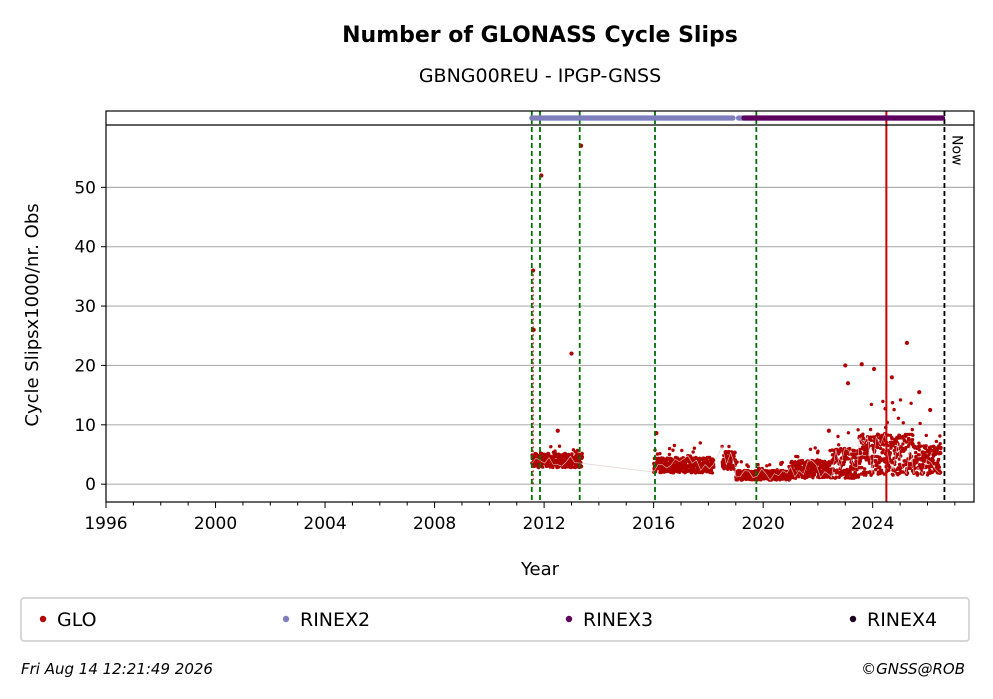 This screenshot has width=993, height=699. Describe the element at coordinates (956, 150) in the screenshot. I see `now-label: Now` at that location.